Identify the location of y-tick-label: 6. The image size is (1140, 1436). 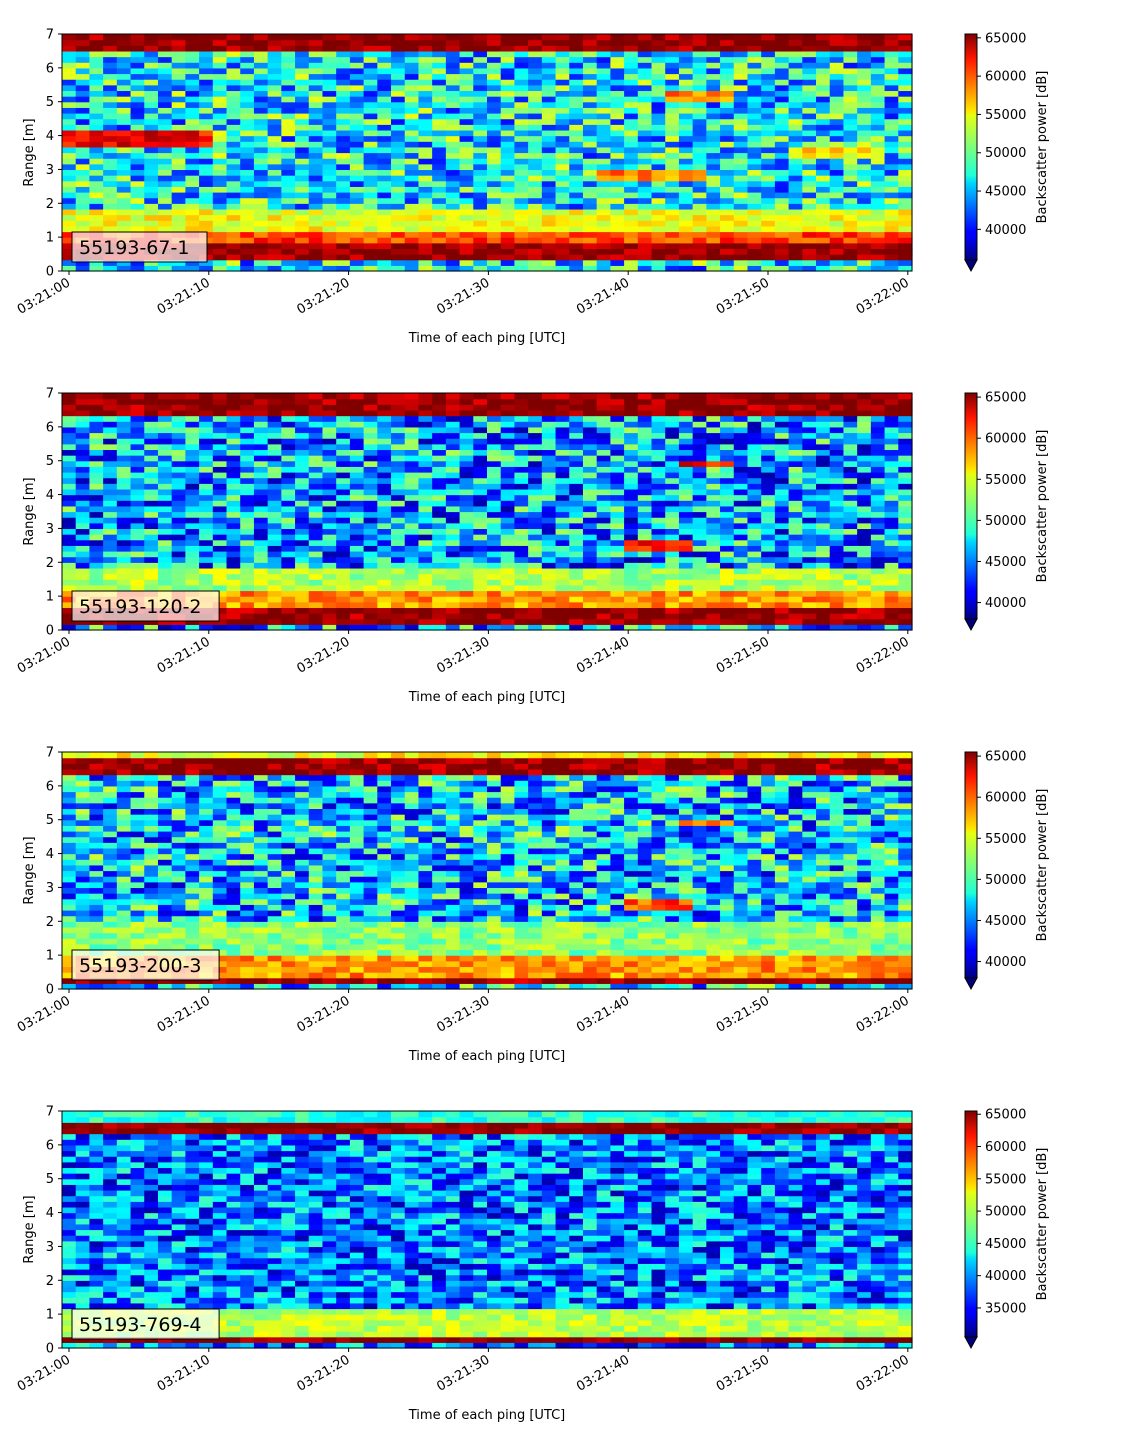
(50, 68).